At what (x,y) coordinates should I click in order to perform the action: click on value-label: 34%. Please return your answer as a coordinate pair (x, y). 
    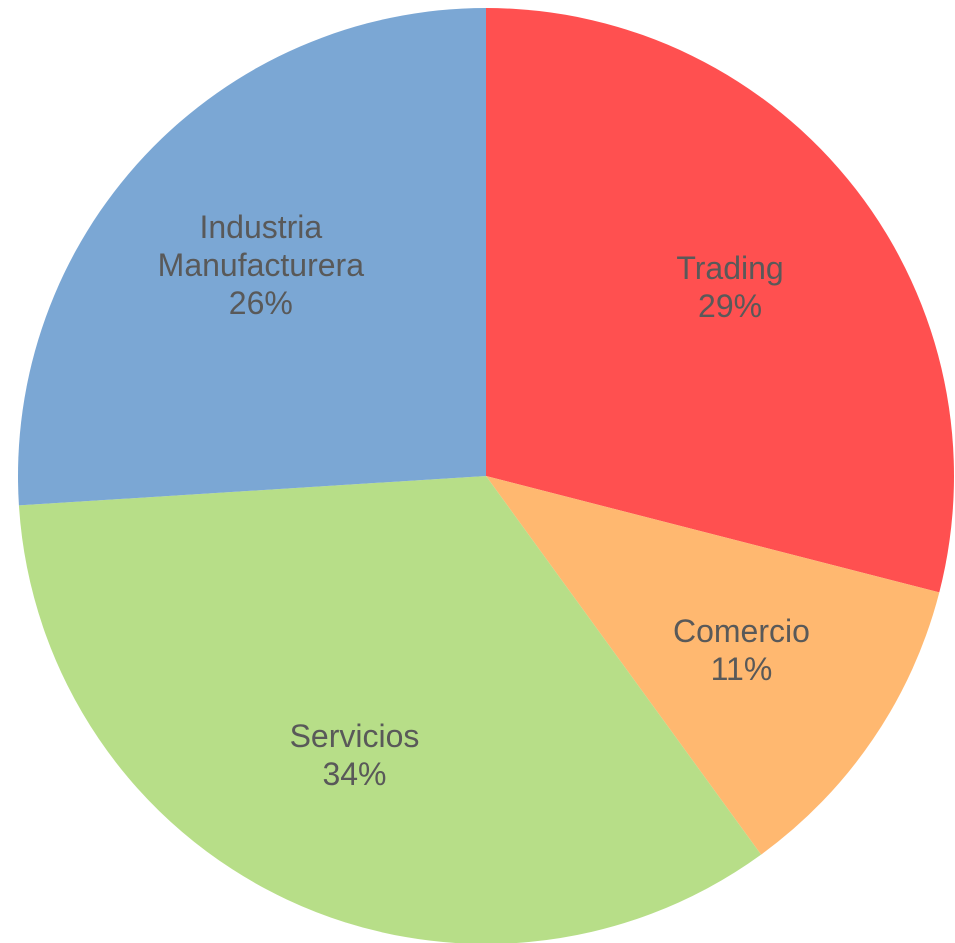
    Looking at the image, I should click on (354, 774).